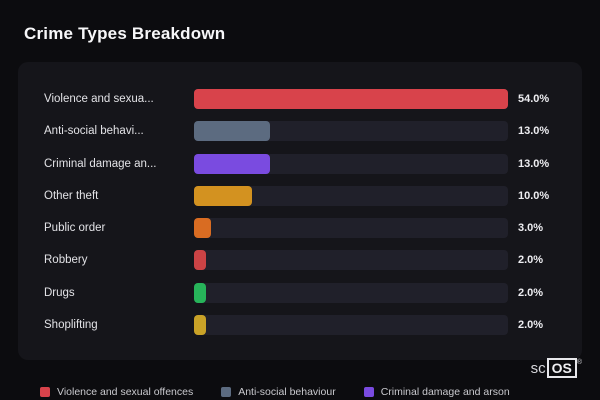 This screenshot has width=600, height=400. I want to click on legend-label: Violence and sexual offences, so click(125, 392).